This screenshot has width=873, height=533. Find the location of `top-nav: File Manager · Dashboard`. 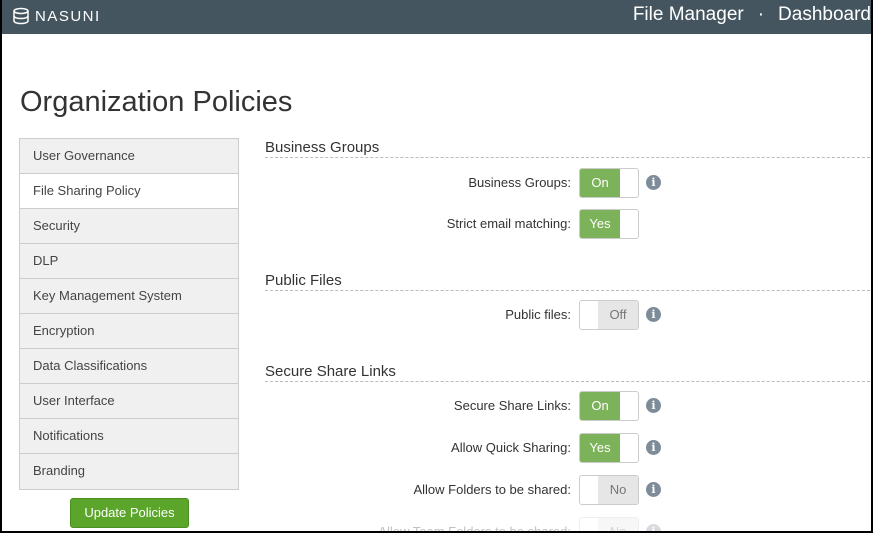

top-nav: File Manager · Dashboard is located at coordinates (752, 15).